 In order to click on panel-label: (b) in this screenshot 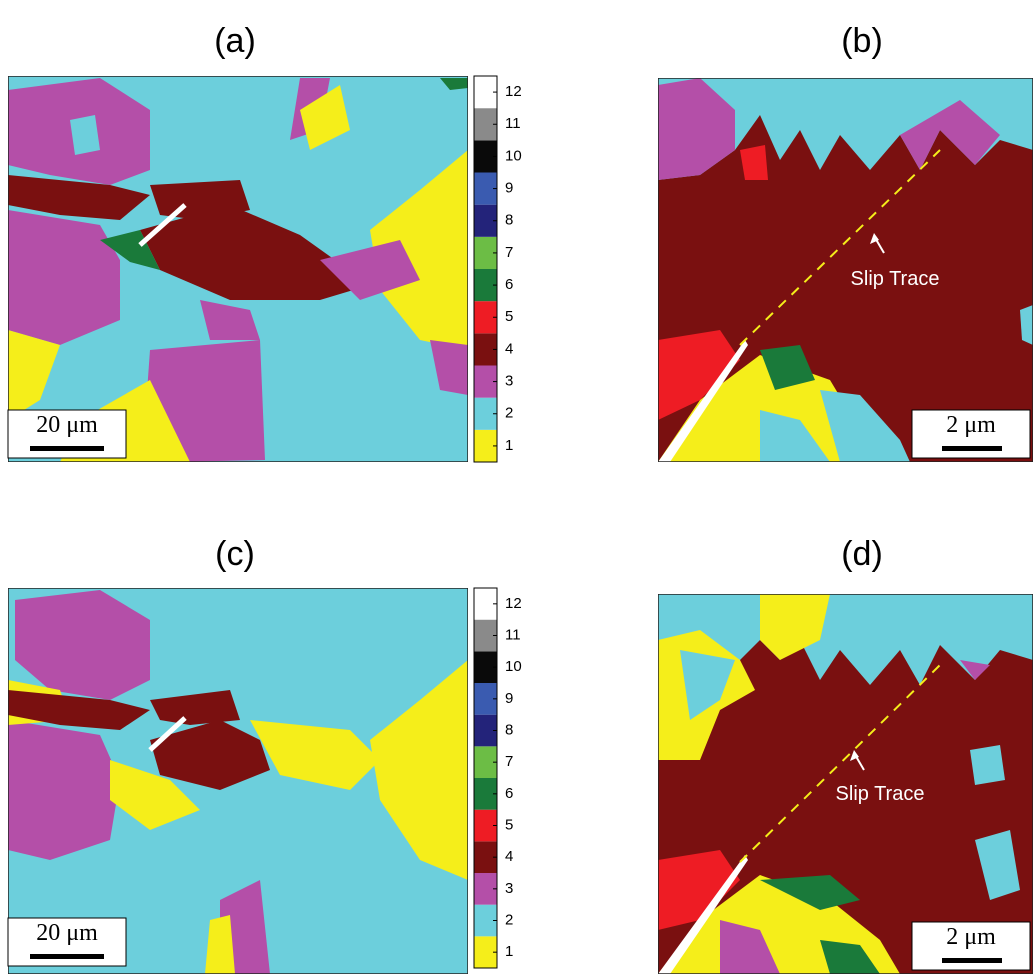, I will do `click(862, 41)`.